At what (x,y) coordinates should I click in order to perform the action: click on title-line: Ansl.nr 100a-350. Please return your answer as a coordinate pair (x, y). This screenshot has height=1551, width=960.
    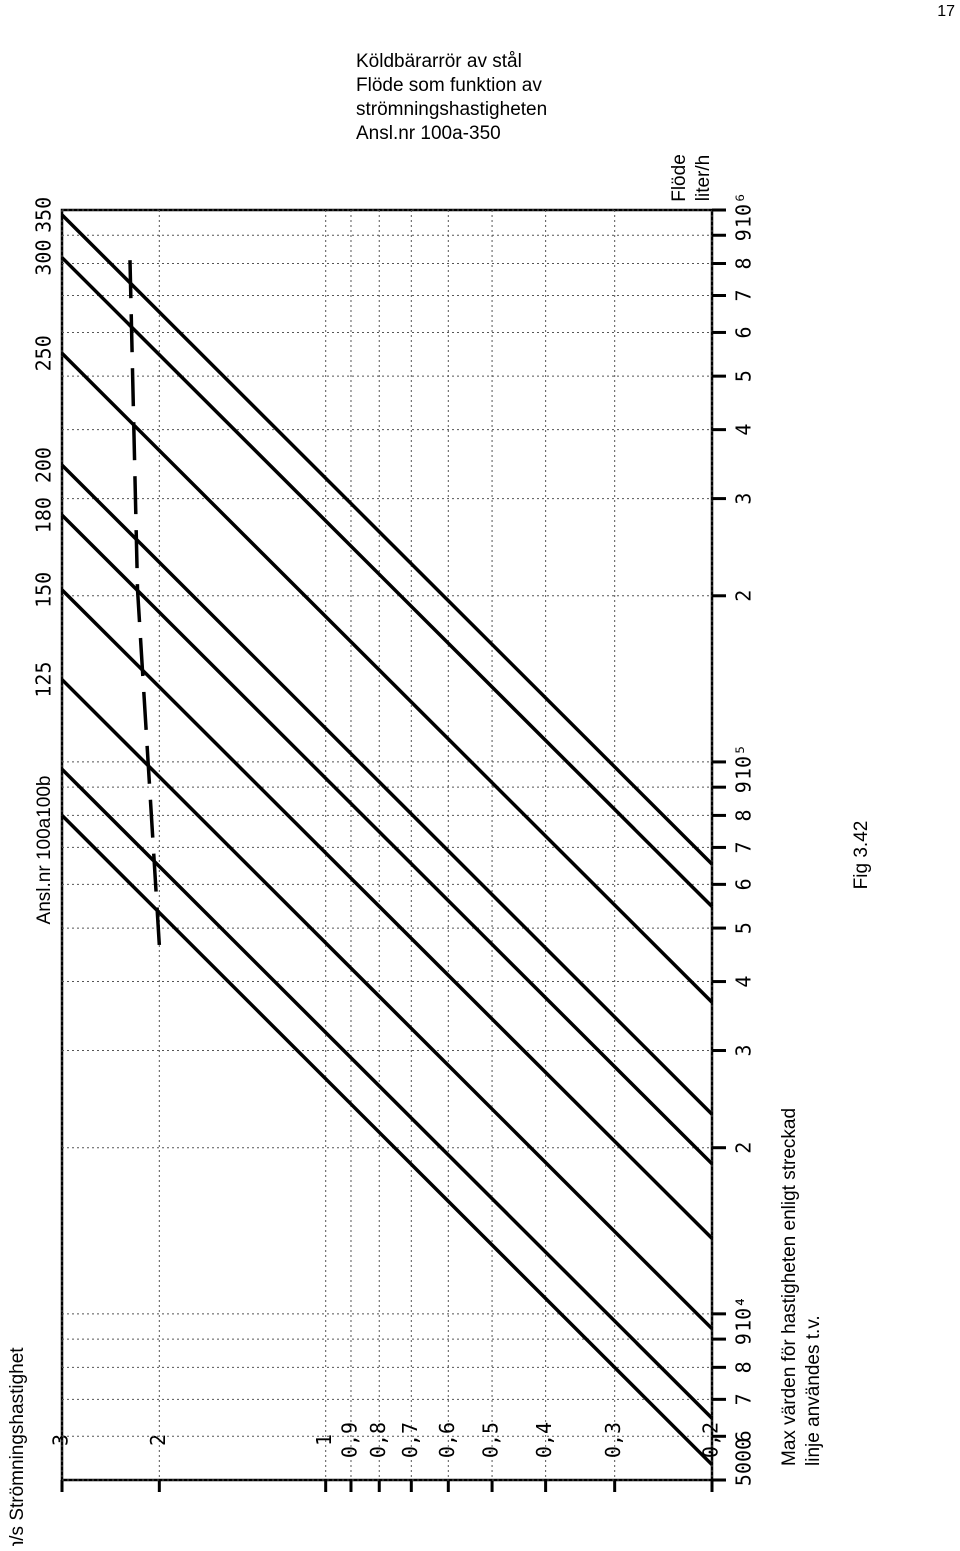
    Looking at the image, I should click on (428, 133).